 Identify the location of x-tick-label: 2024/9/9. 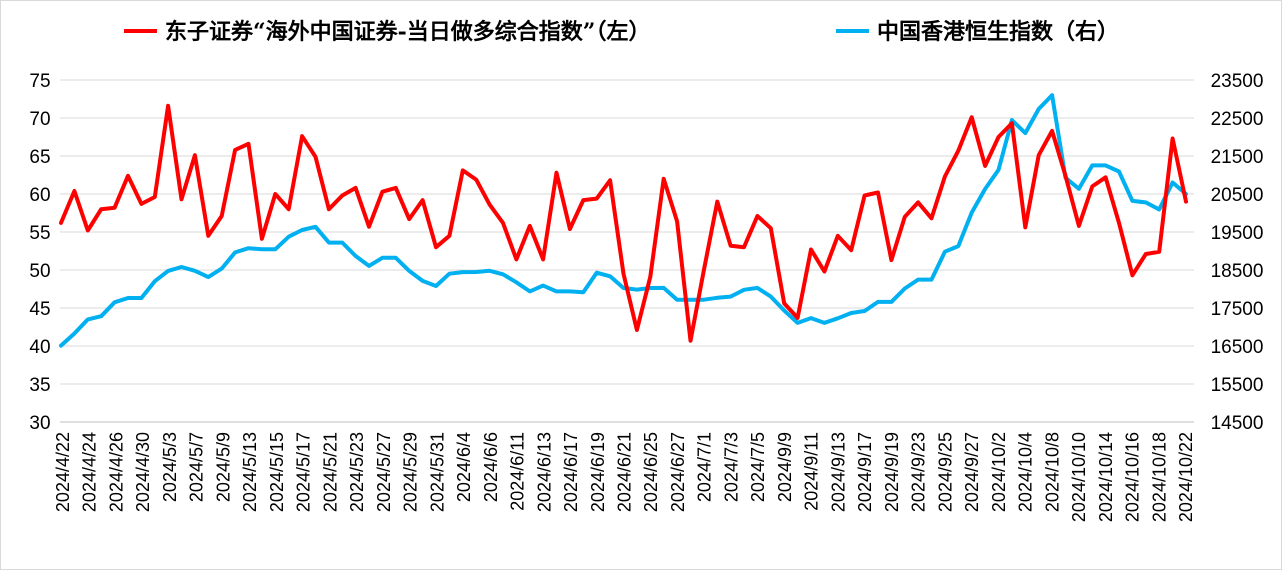
(785, 467).